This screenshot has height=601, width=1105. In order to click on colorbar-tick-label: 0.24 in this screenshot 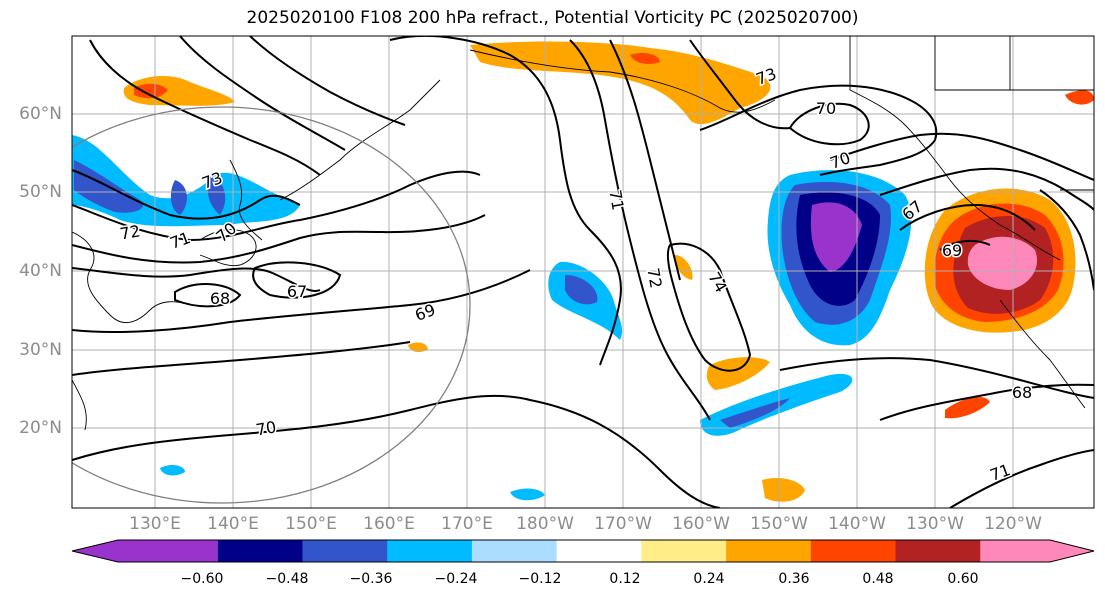, I will do `click(709, 579)`.